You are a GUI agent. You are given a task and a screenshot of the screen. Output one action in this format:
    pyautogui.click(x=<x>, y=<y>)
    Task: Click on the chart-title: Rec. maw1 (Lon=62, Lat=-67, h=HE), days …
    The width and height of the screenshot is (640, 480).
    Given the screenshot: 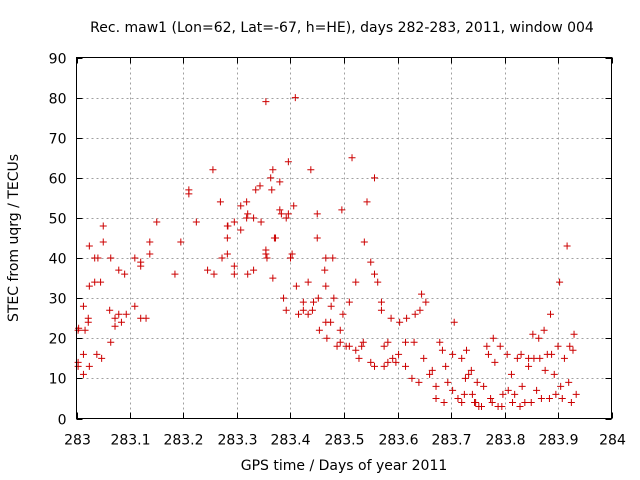 What is the action you would take?
    pyautogui.click(x=342, y=28)
    